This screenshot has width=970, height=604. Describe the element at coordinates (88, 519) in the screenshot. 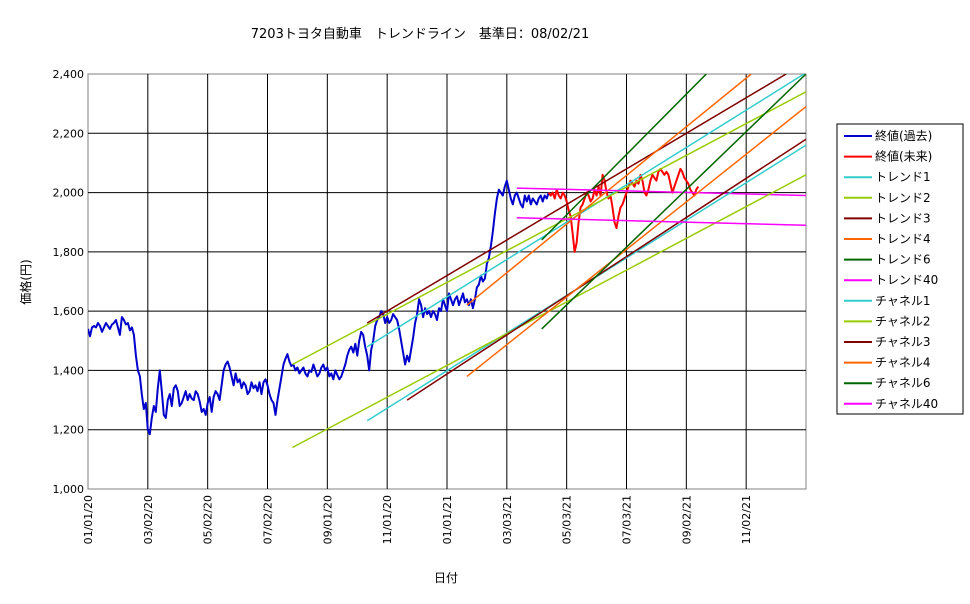

I see `x-tick-label: 01/01/20` at that location.